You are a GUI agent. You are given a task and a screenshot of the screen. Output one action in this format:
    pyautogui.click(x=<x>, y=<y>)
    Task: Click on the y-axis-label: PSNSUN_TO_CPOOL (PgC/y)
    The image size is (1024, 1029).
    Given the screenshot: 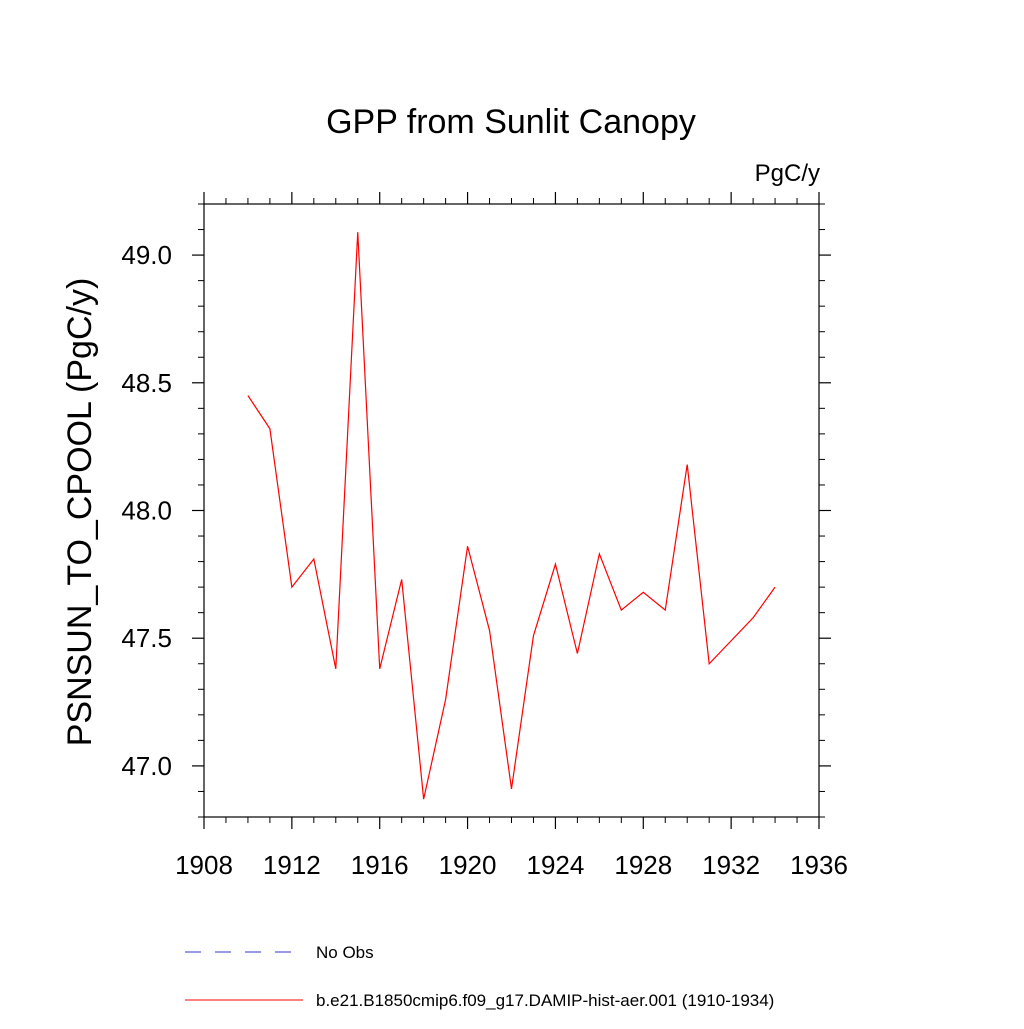 What is the action you would take?
    pyautogui.click(x=80, y=512)
    